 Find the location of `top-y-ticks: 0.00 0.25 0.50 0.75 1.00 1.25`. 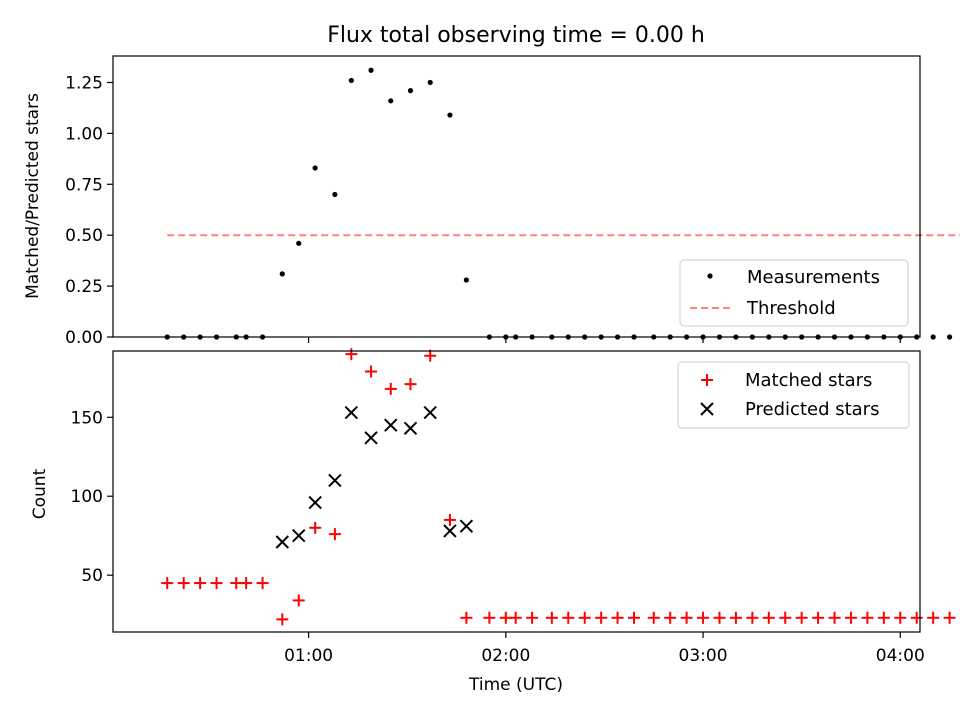

top-y-ticks: 0.00 0.25 0.50 0.75 1.00 1.25 is located at coordinates (89, 210).